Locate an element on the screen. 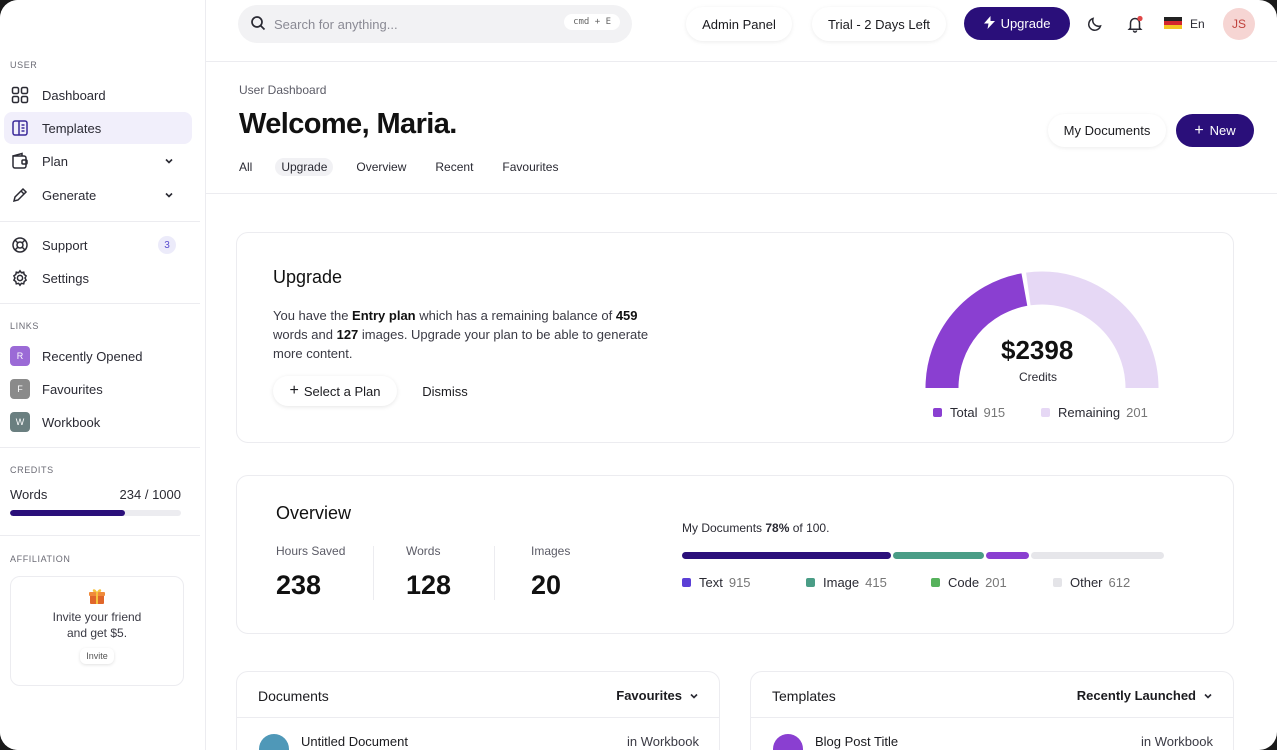  documents-panel-title: Documents is located at coordinates (293, 696).